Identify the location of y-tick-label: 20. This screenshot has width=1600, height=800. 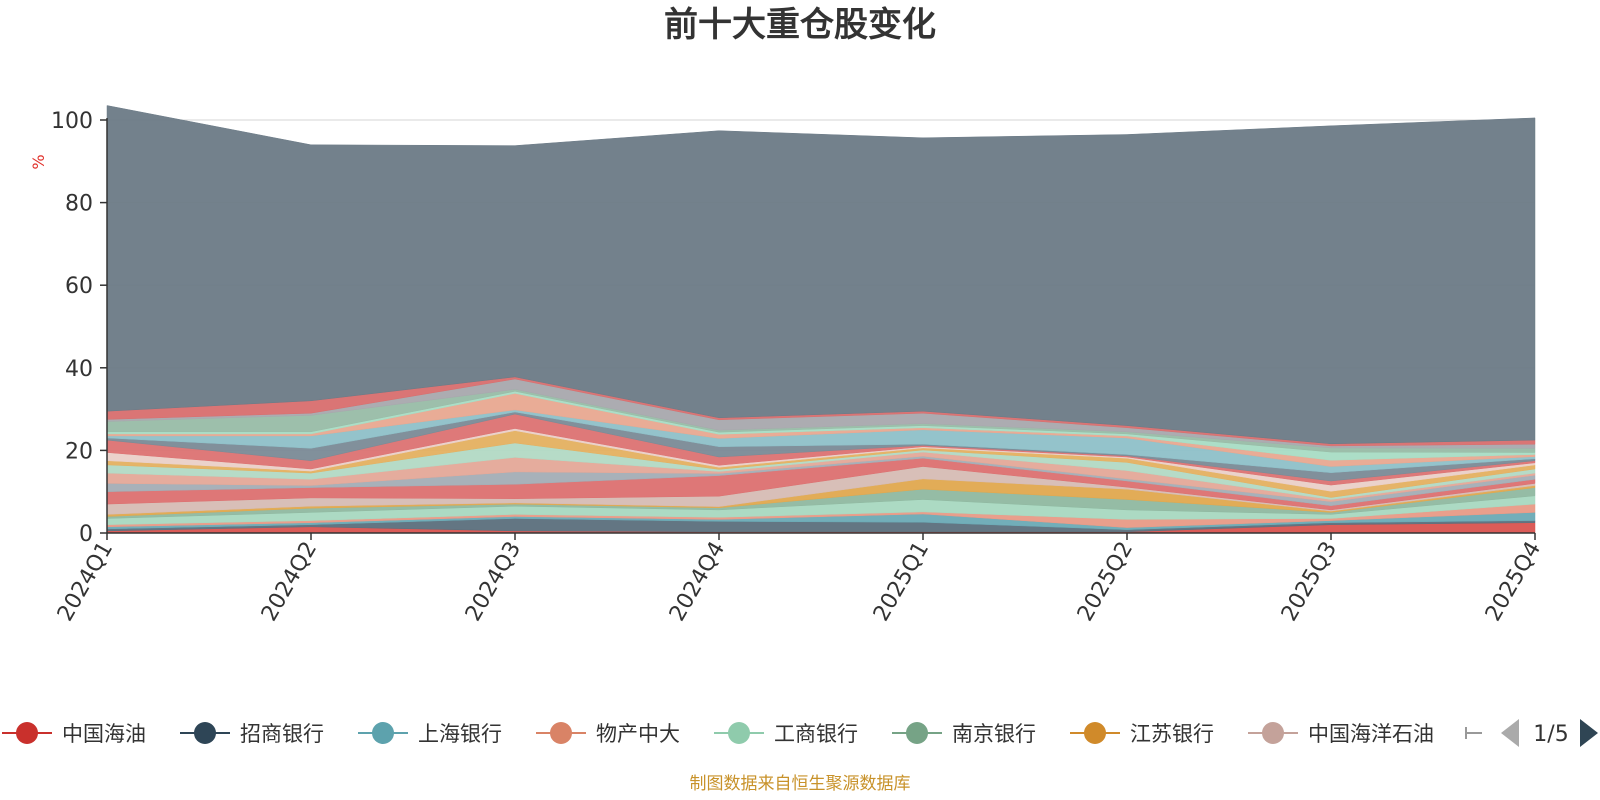
(79, 451).